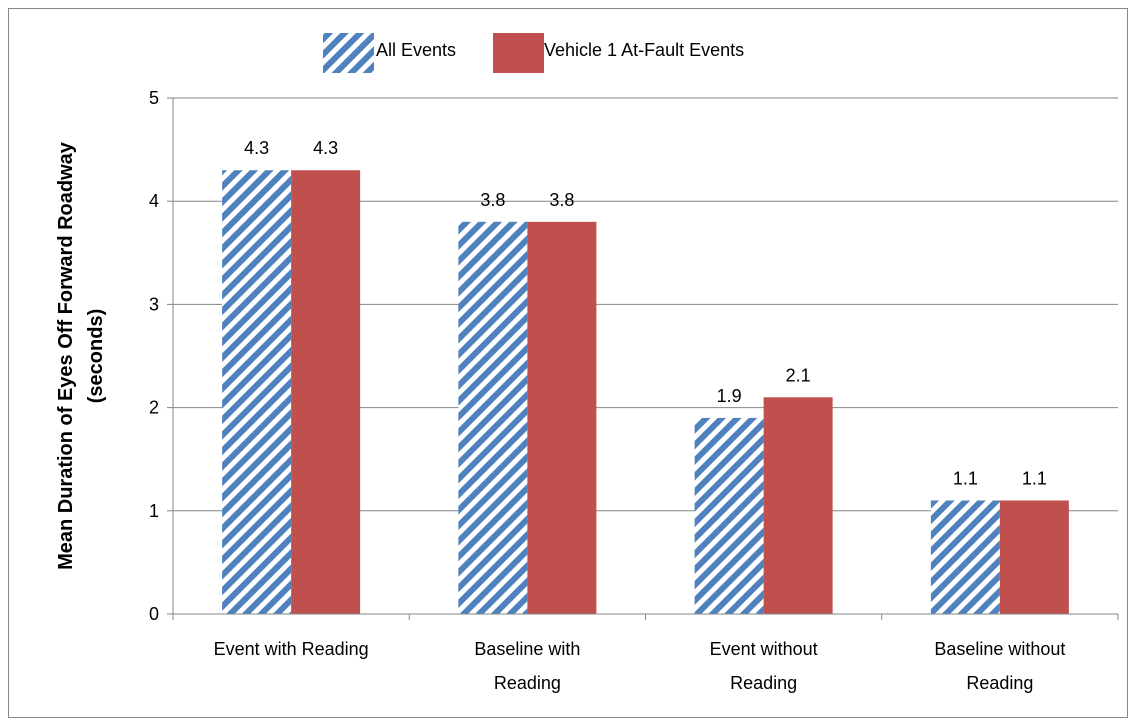 The image size is (1138, 728). What do you see at coordinates (154, 201) in the screenshot?
I see `y-tick-label: 4` at bounding box center [154, 201].